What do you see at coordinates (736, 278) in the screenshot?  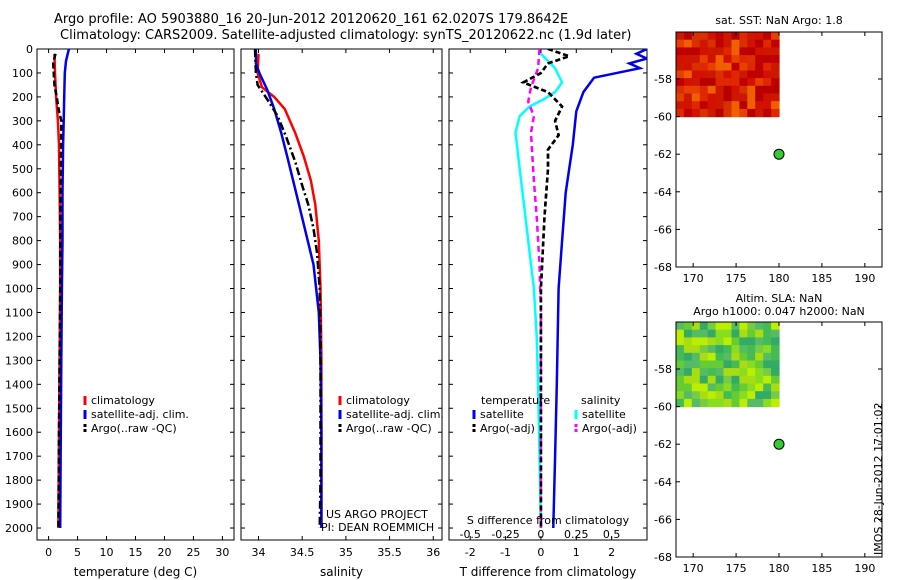 I see `sst_map-xtick-label: 175` at bounding box center [736, 278].